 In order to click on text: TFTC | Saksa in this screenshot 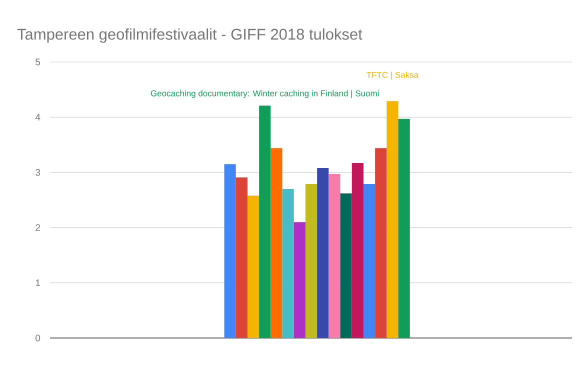, I will do `click(392, 76)`.